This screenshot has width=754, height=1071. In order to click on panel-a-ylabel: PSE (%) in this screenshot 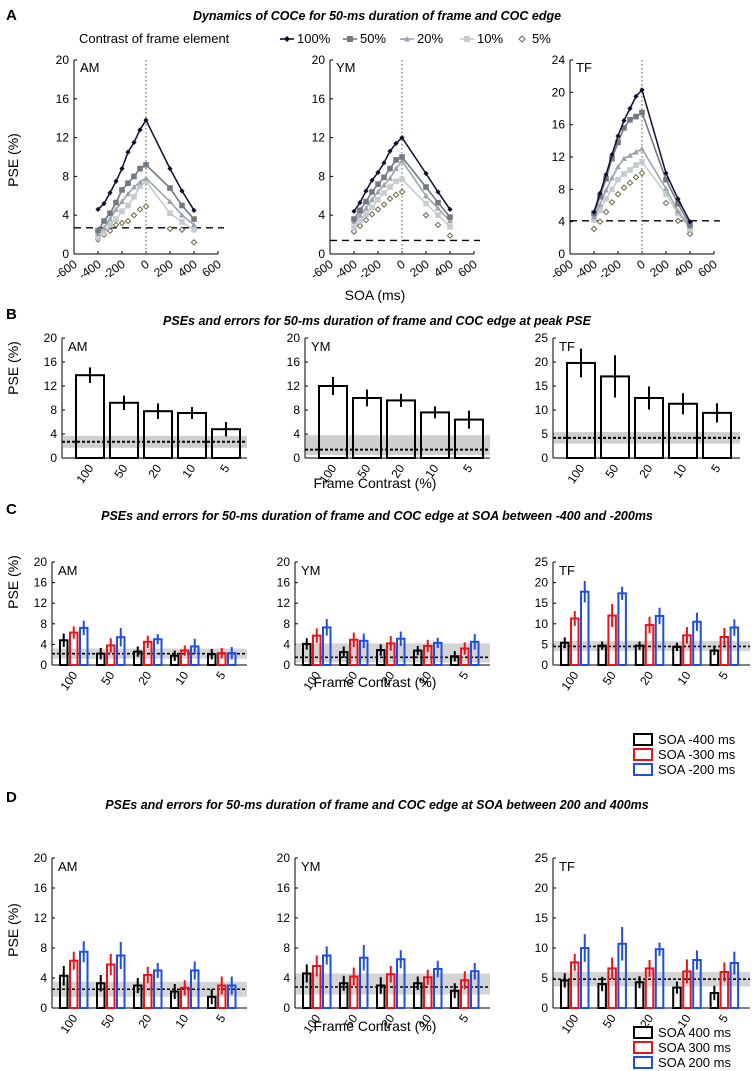, I will do `click(13, 160)`.